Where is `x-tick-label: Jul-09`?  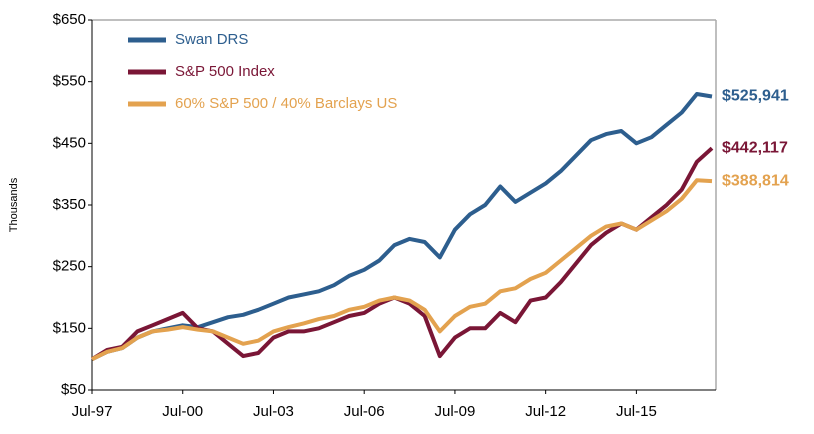 x-tick-label: Jul-09 is located at coordinates (454, 411).